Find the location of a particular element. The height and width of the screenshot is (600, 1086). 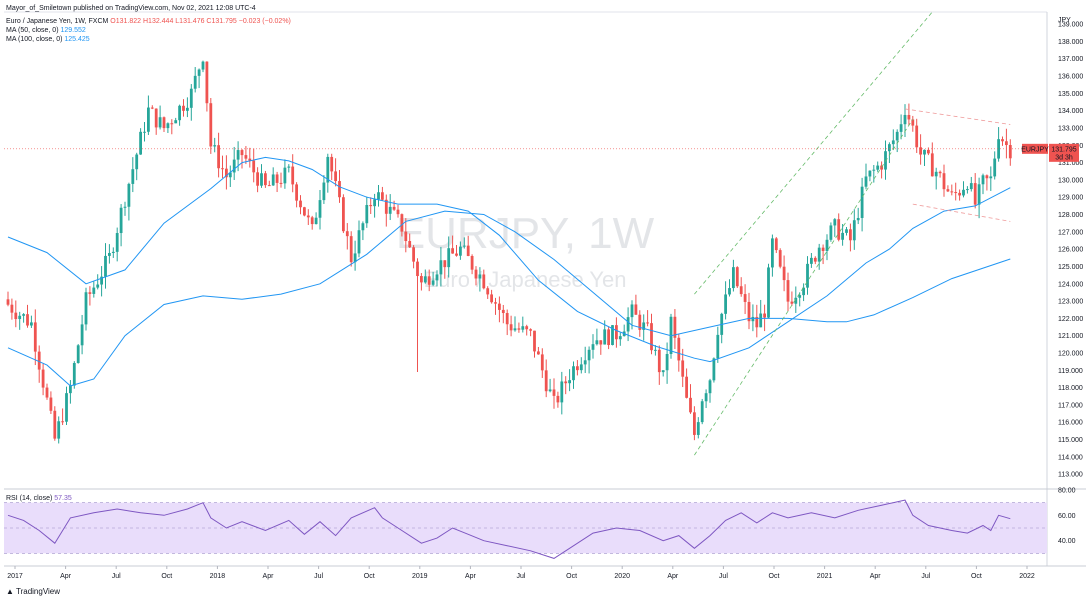

rsi-legend: RSI (14, close) 57.35 is located at coordinates (39, 498).